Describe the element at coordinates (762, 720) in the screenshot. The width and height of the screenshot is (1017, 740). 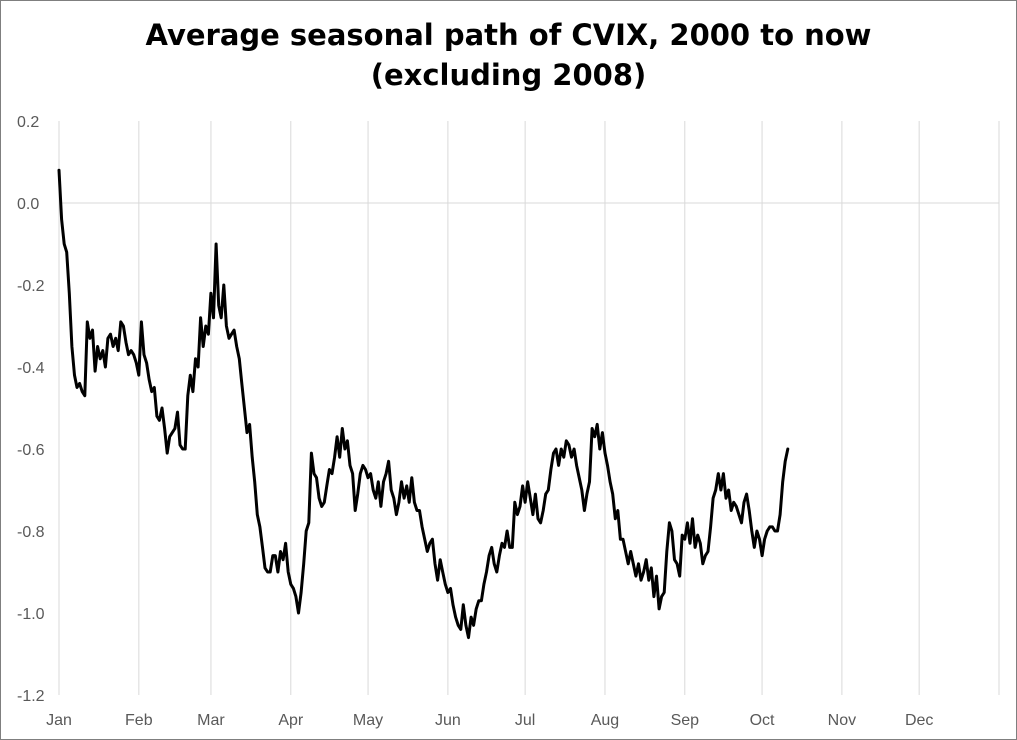
I see `x-tick-label-oct: Oct` at that location.